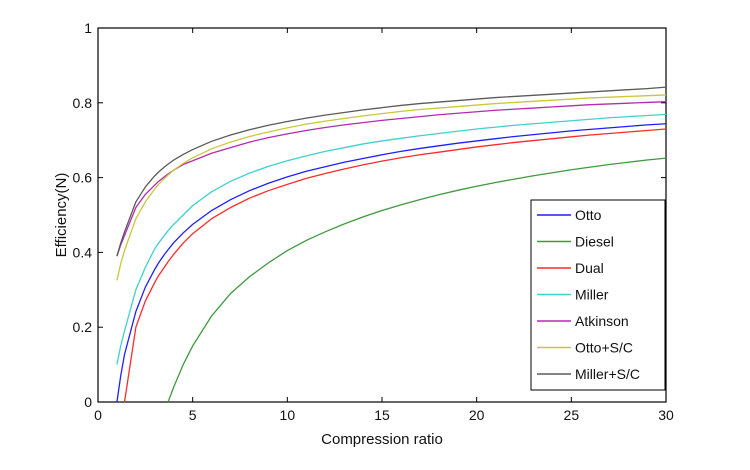 This screenshot has width=750, height=470. Describe the element at coordinates (83, 327) in the screenshot. I see `y-tick-label: 0.2` at that location.